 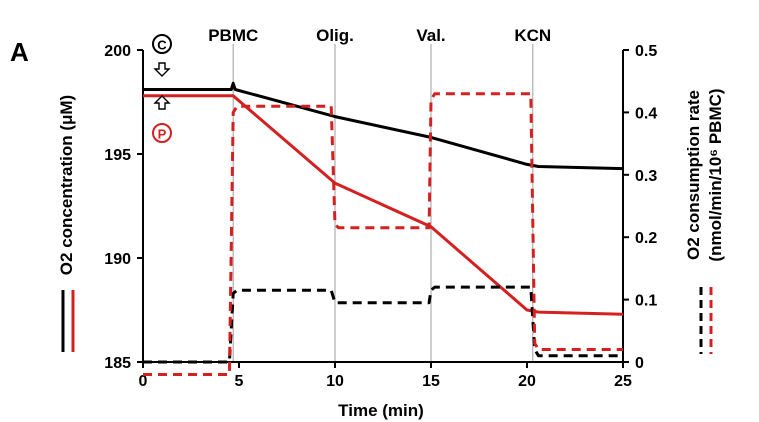 I want to click on event-label: Val., so click(x=430, y=35).